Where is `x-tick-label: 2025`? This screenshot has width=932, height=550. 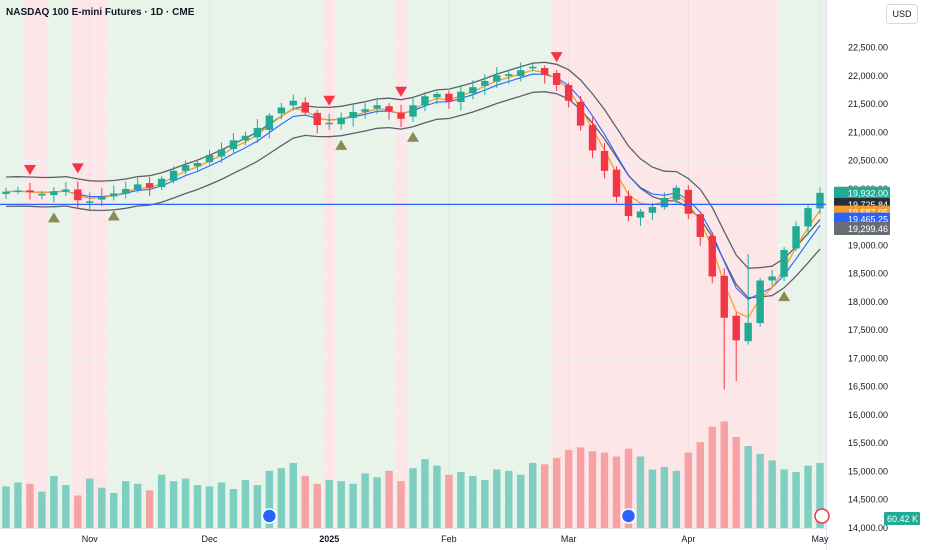
x-tick-label: 2025 is located at coordinates (329, 539).